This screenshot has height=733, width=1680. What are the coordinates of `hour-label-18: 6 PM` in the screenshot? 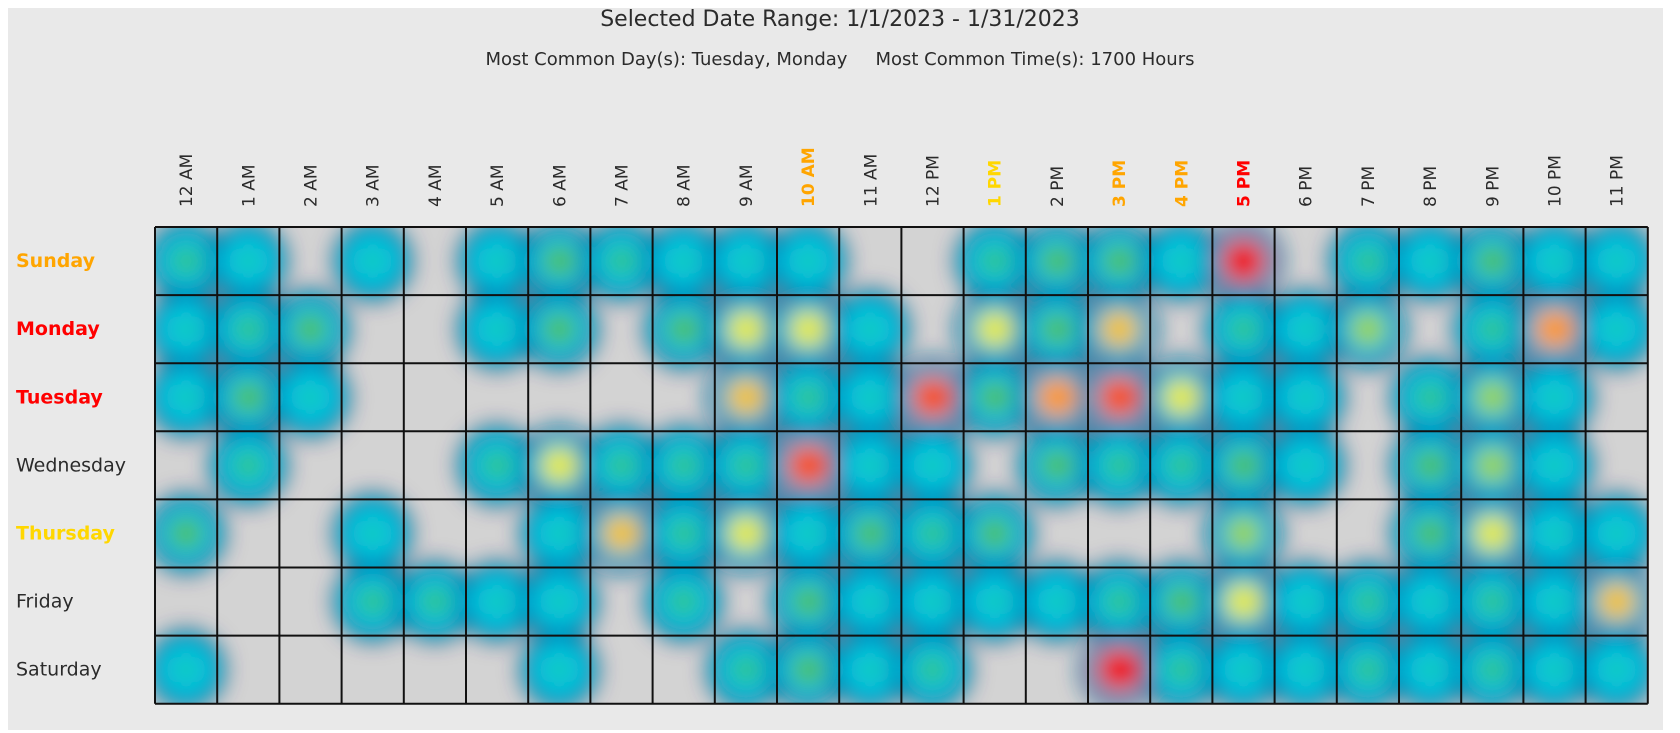 It's located at (1307, 186).